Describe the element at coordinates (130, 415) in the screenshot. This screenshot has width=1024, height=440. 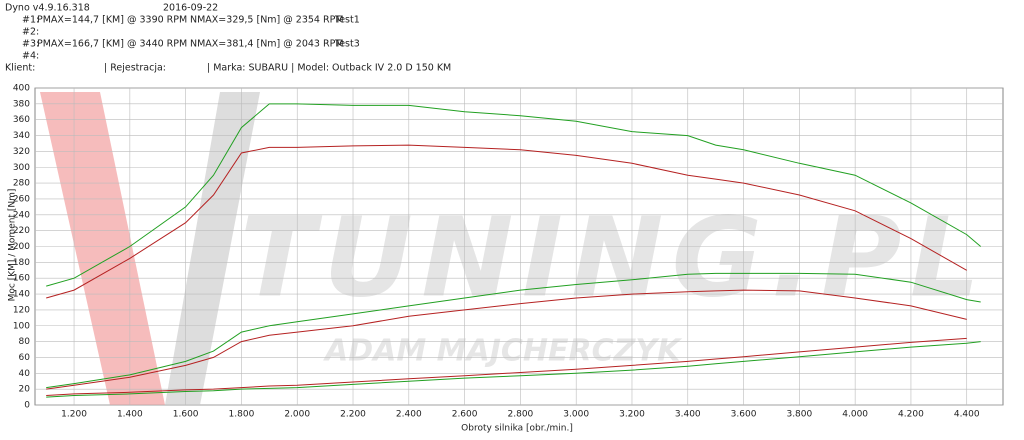
I see `x-tick-label: 1.400` at that location.